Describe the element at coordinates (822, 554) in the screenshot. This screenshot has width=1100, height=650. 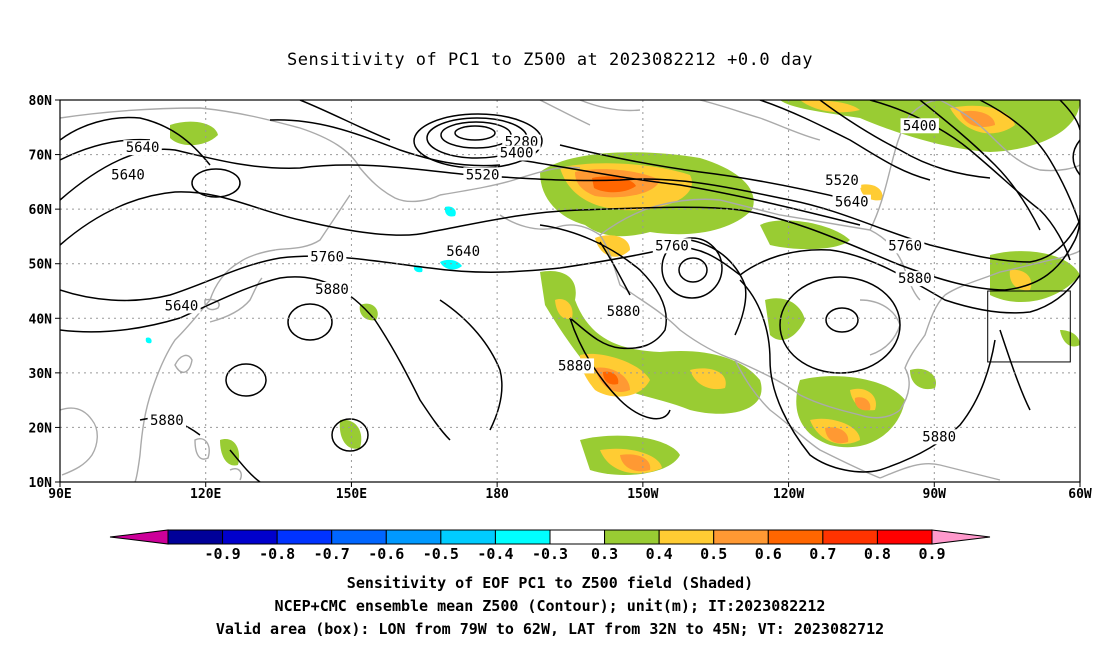
I see `colorbar-label: 0.7` at that location.